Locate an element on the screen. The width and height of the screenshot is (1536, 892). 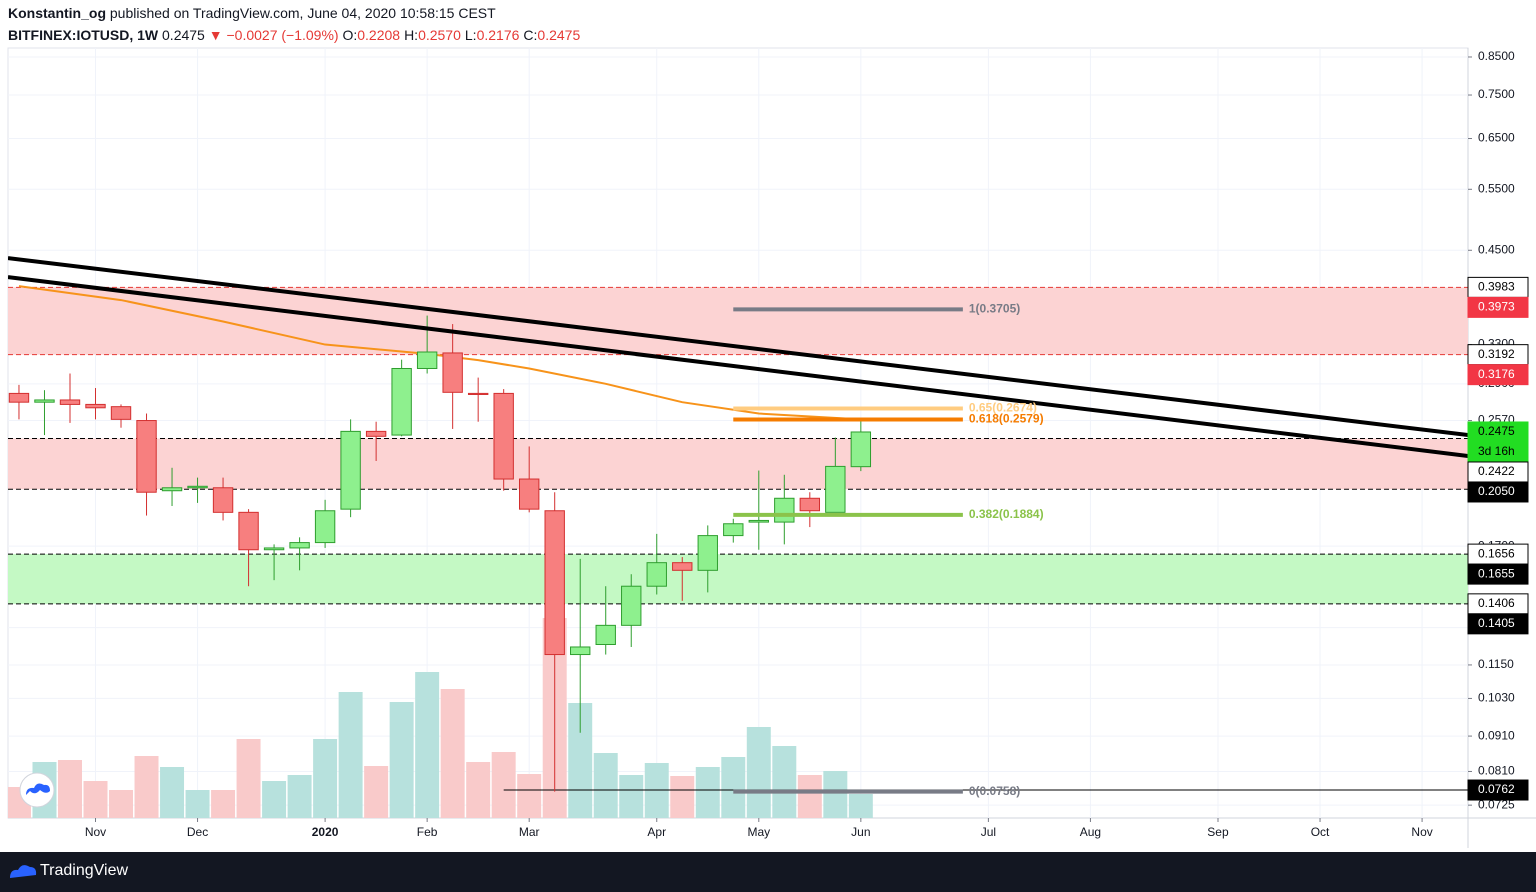
y-tick-label: 0.1150 is located at coordinates (1496, 664).